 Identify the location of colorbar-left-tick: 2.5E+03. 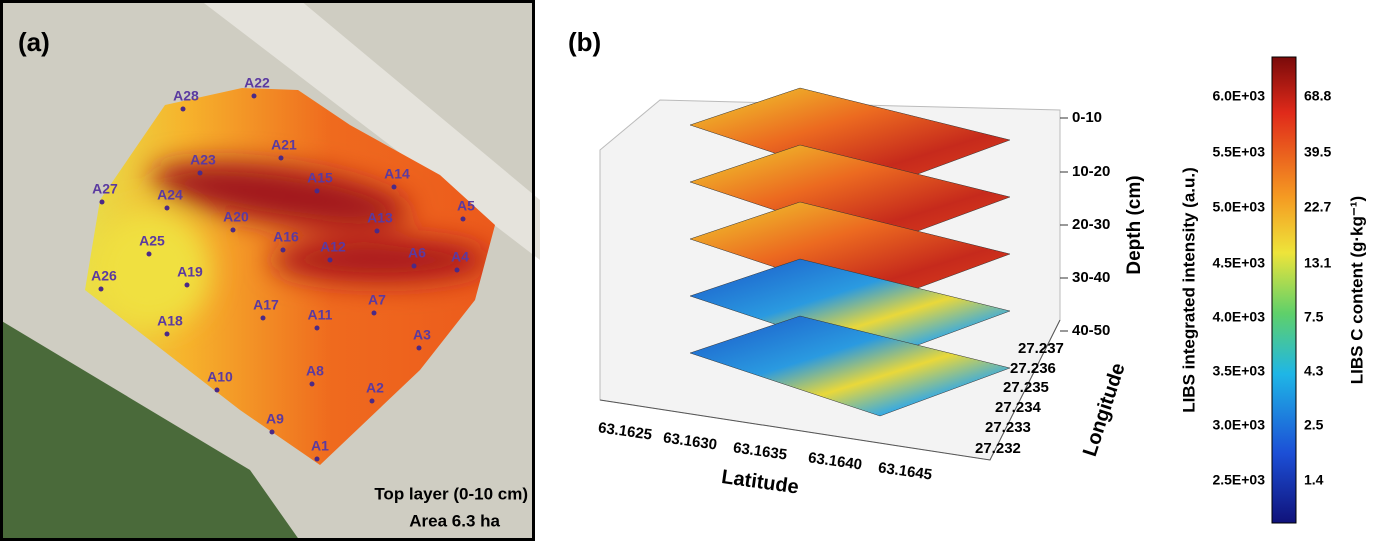
(1238, 480).